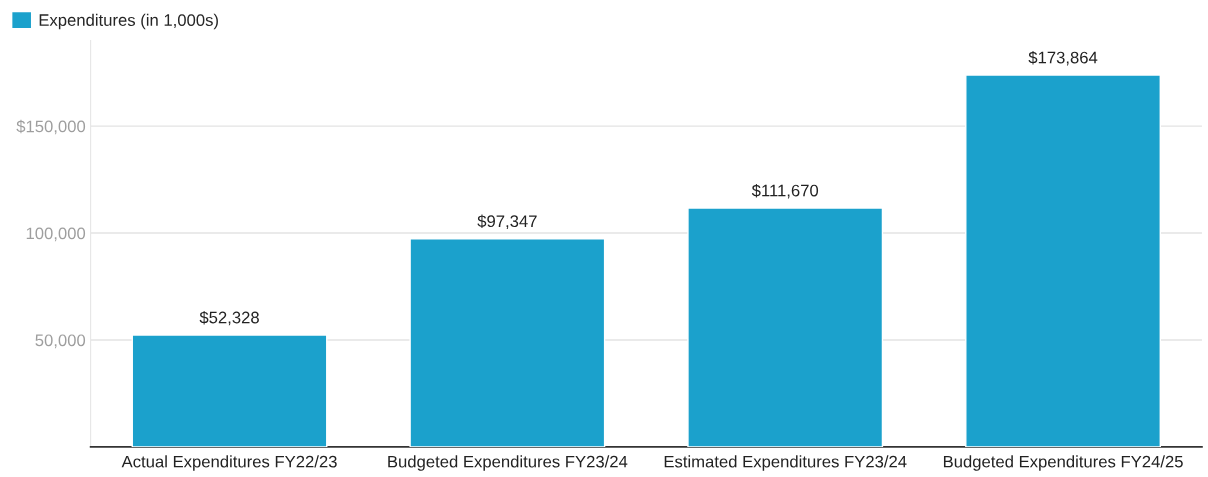  Describe the element at coordinates (785, 191) in the screenshot. I see `data-label: $111,670` at that location.